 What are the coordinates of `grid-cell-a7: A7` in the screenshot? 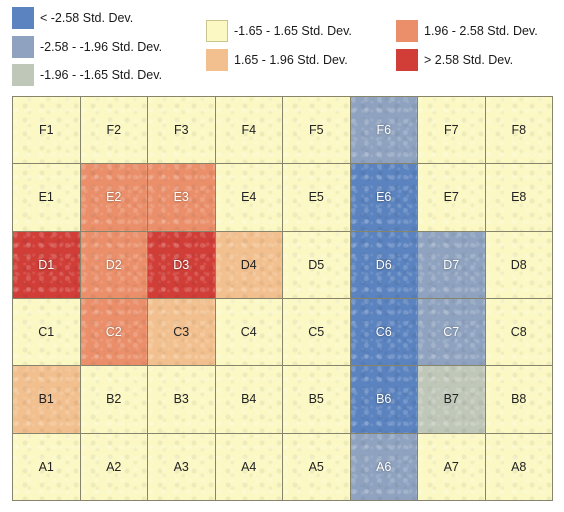 It's located at (451, 466).